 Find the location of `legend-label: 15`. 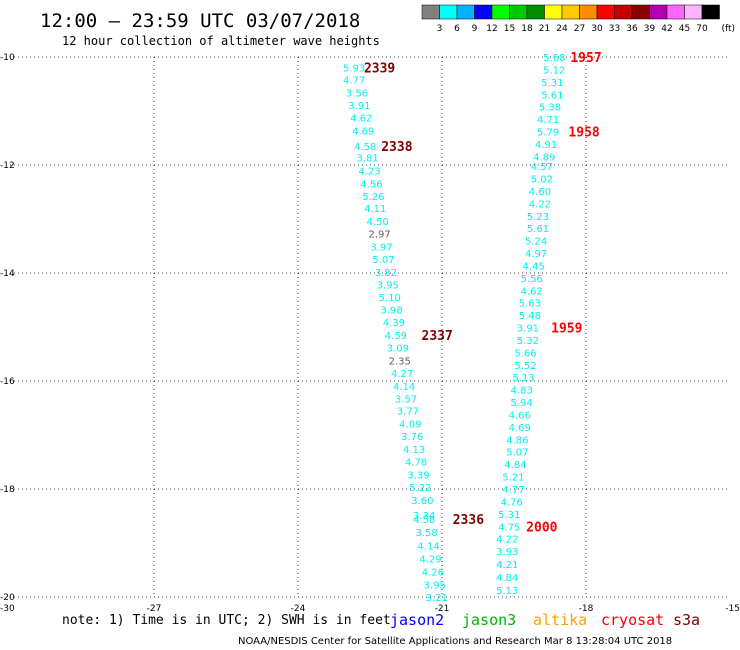

legend-label: 15 is located at coordinates (509, 29).